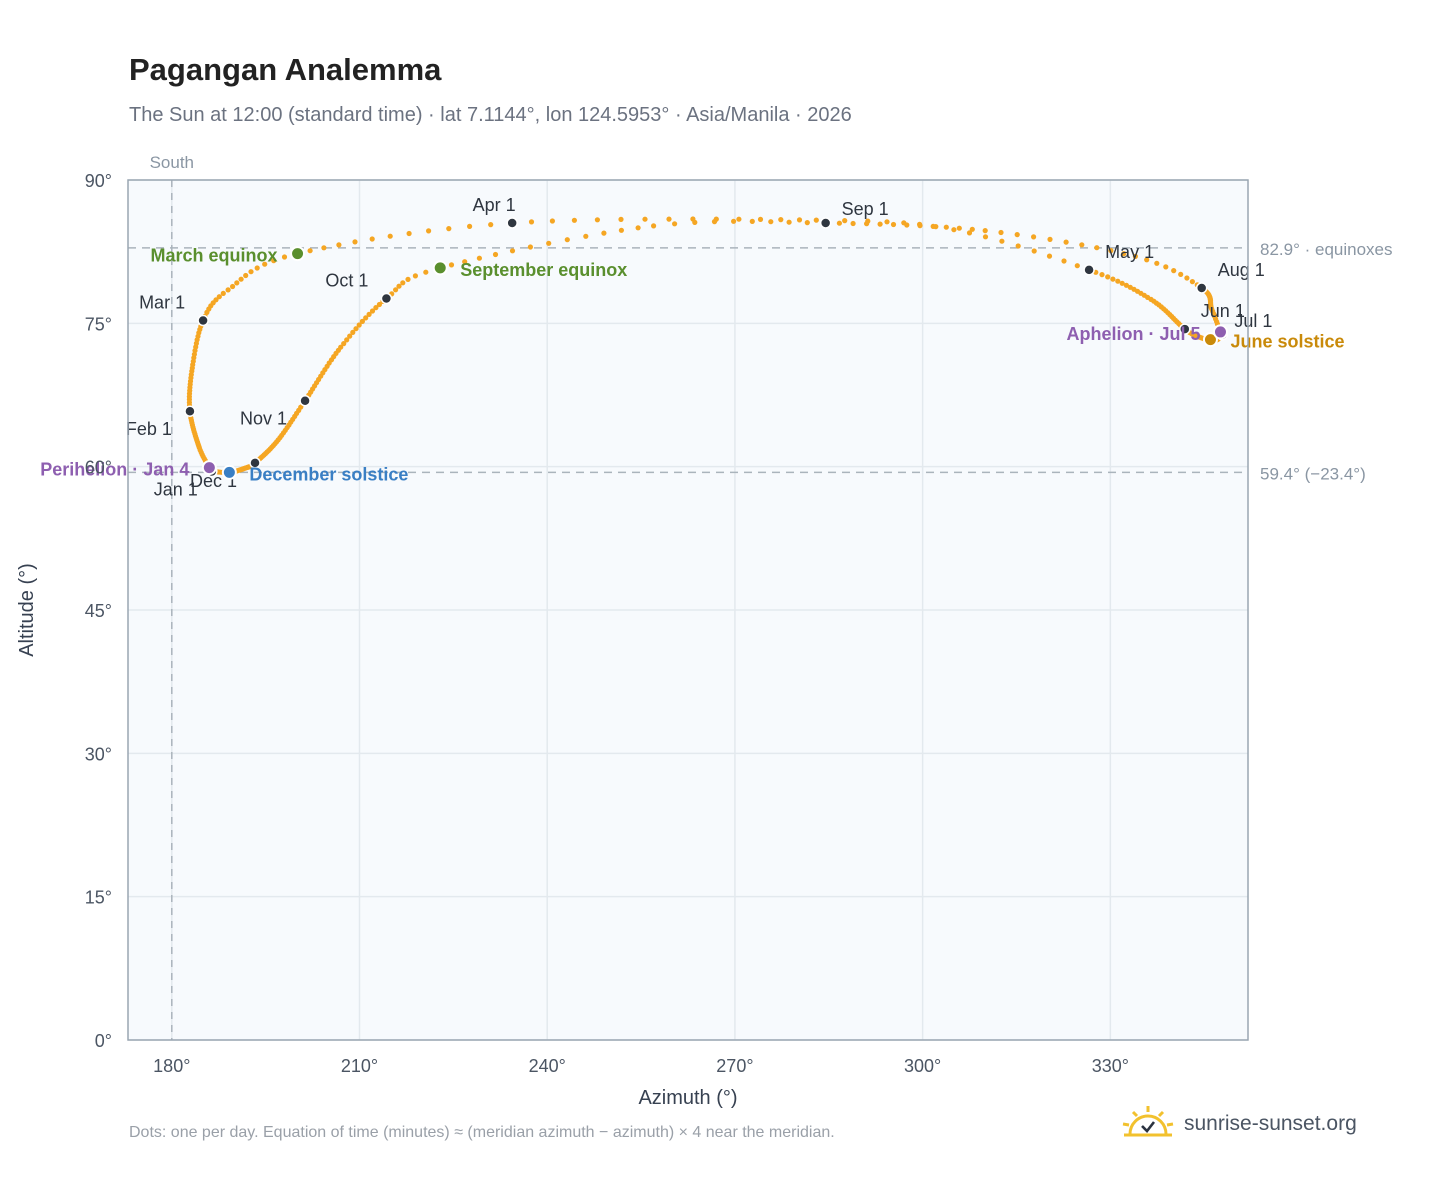  What do you see at coordinates (1133, 334) in the screenshot?
I see `event-label: Aphelion · Jul 5` at bounding box center [1133, 334].